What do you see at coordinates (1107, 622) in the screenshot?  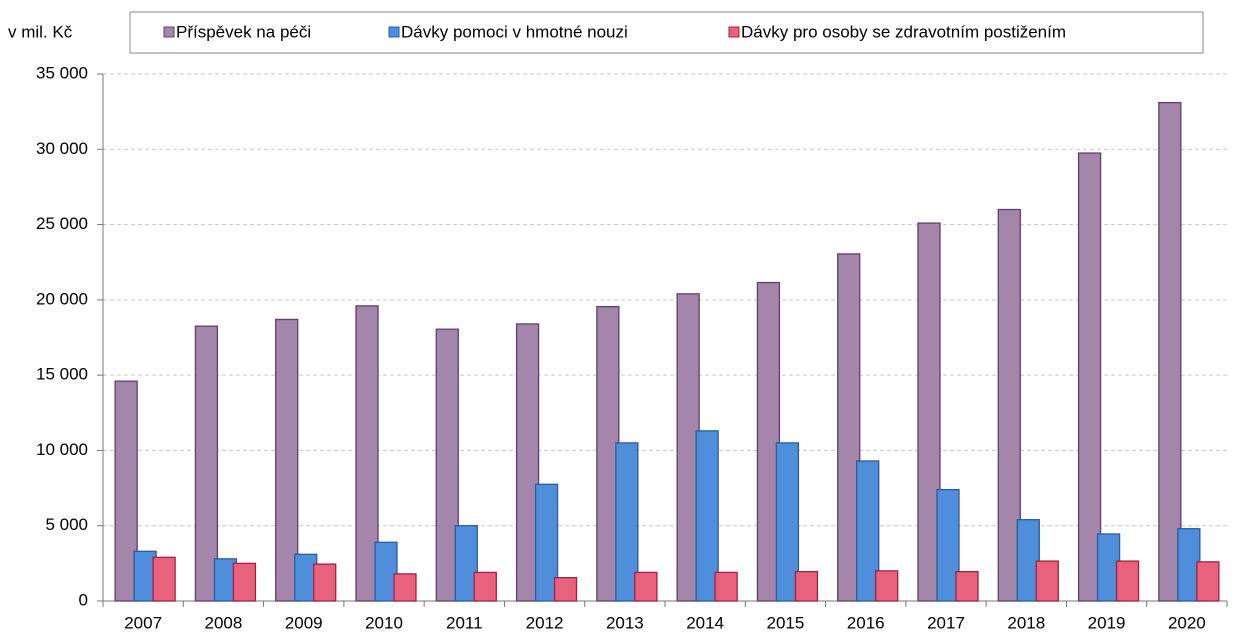 I see `x-tick-label: 2019` at bounding box center [1107, 622].